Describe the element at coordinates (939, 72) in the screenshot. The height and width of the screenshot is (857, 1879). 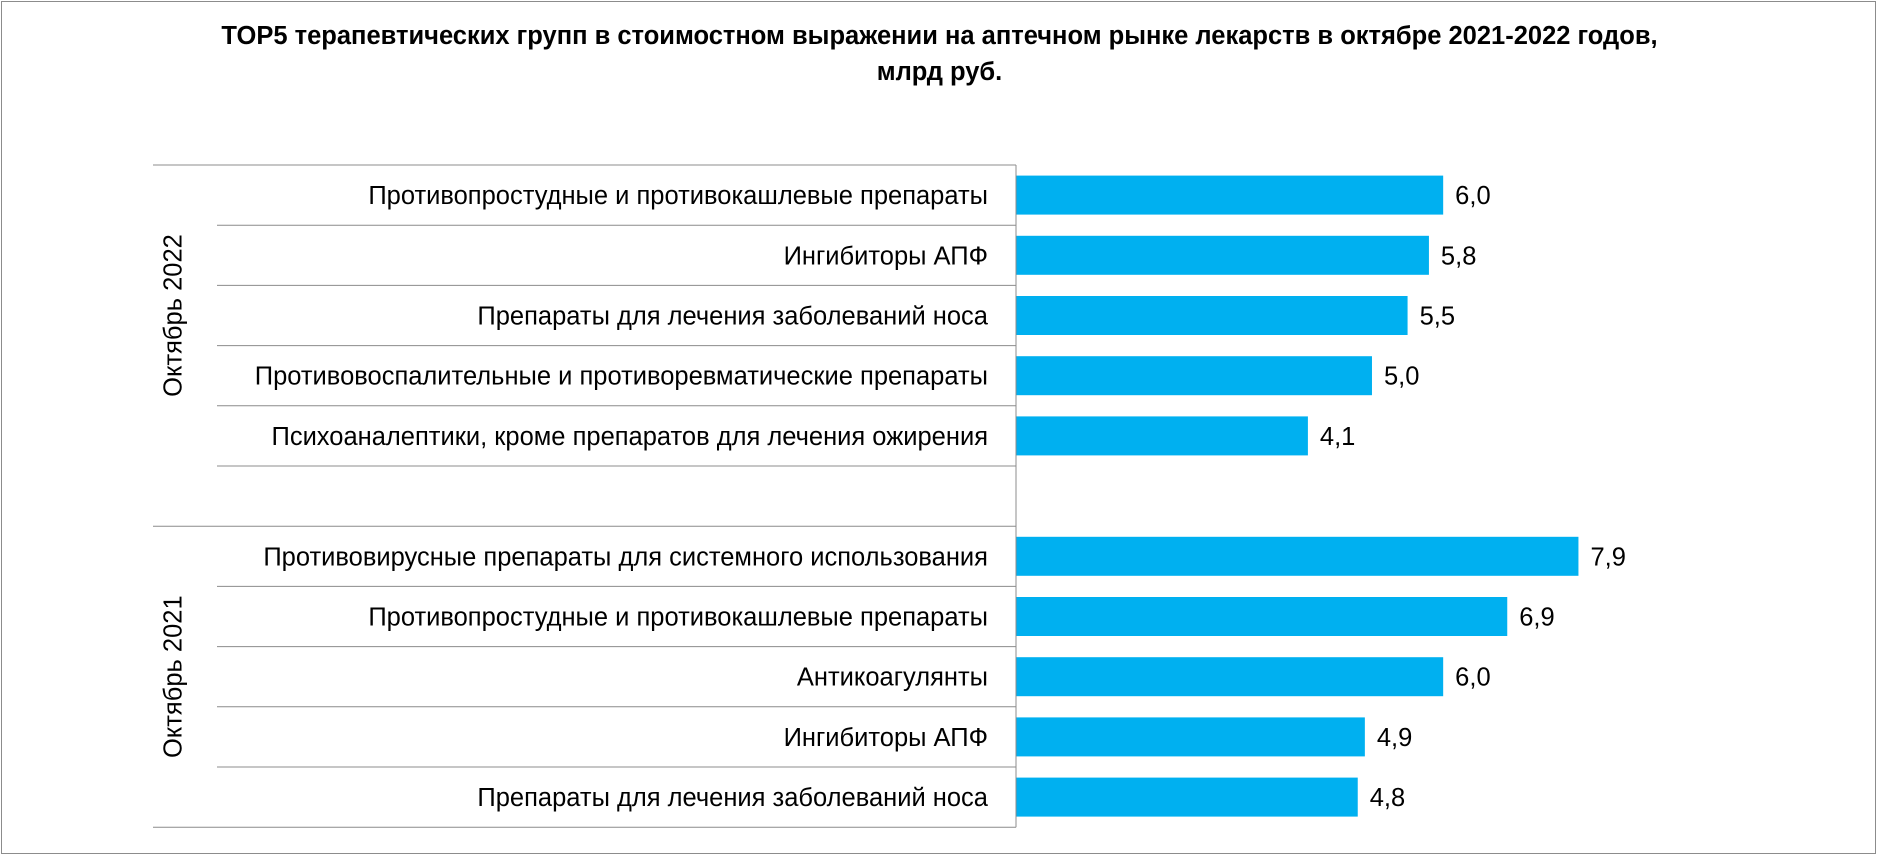
I see `chart-title-line2: млрд руб.` at that location.